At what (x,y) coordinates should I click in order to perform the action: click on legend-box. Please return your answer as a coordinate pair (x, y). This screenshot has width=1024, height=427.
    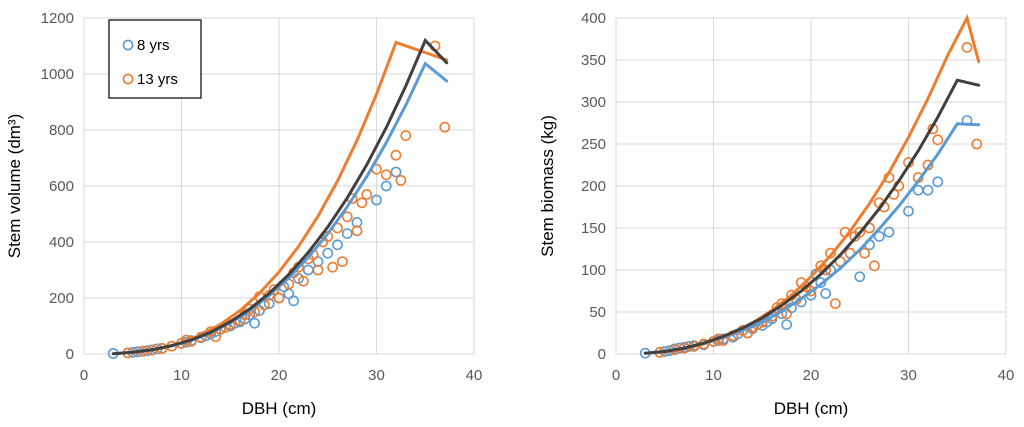
    Looking at the image, I should click on (155, 59).